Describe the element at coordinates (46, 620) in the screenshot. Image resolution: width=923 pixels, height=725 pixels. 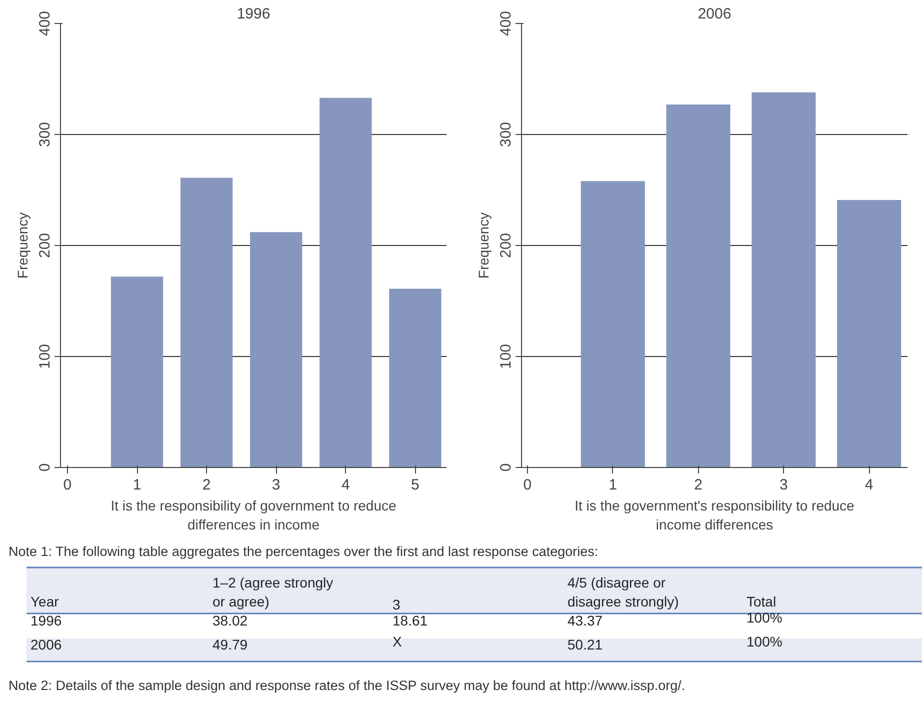
I see `text: 1996` at that location.